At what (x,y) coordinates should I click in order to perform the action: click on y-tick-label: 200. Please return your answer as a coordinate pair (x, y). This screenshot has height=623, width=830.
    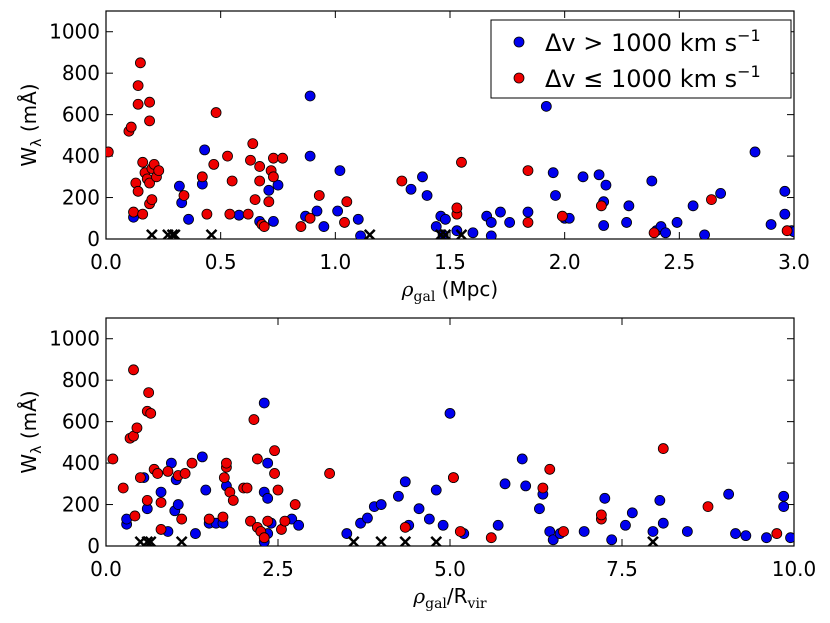
    Looking at the image, I should click on (81, 505).